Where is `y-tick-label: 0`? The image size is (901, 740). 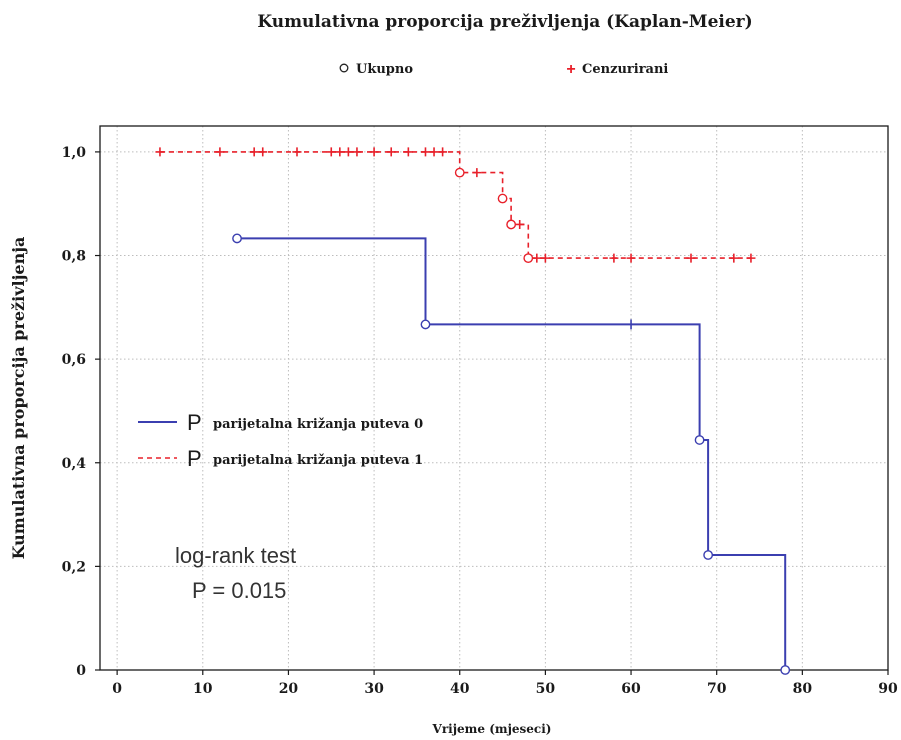 y-tick-label: 0 is located at coordinates (81, 671).